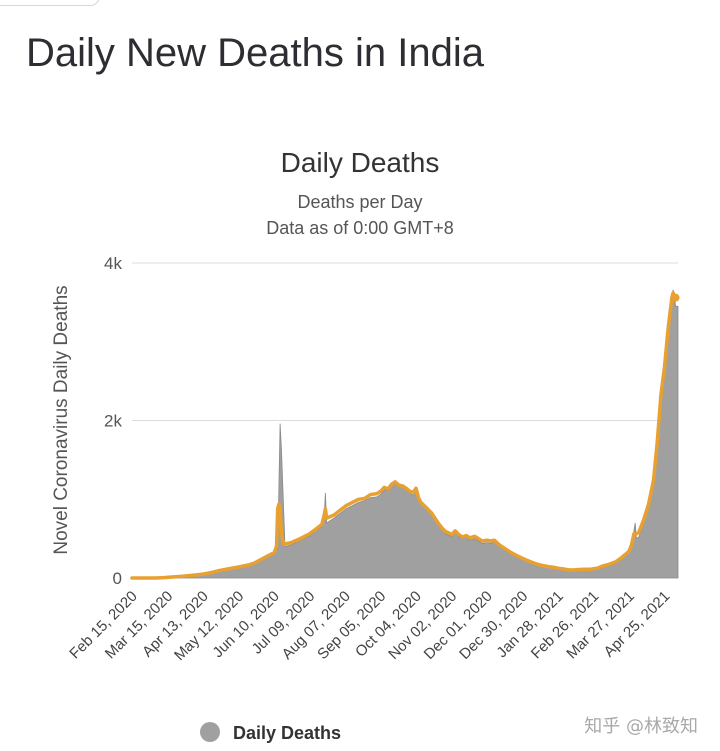 The height and width of the screenshot is (751, 720). I want to click on chart-subtitle-line-2: Data as of 0:00 GMT+8, so click(360, 228).